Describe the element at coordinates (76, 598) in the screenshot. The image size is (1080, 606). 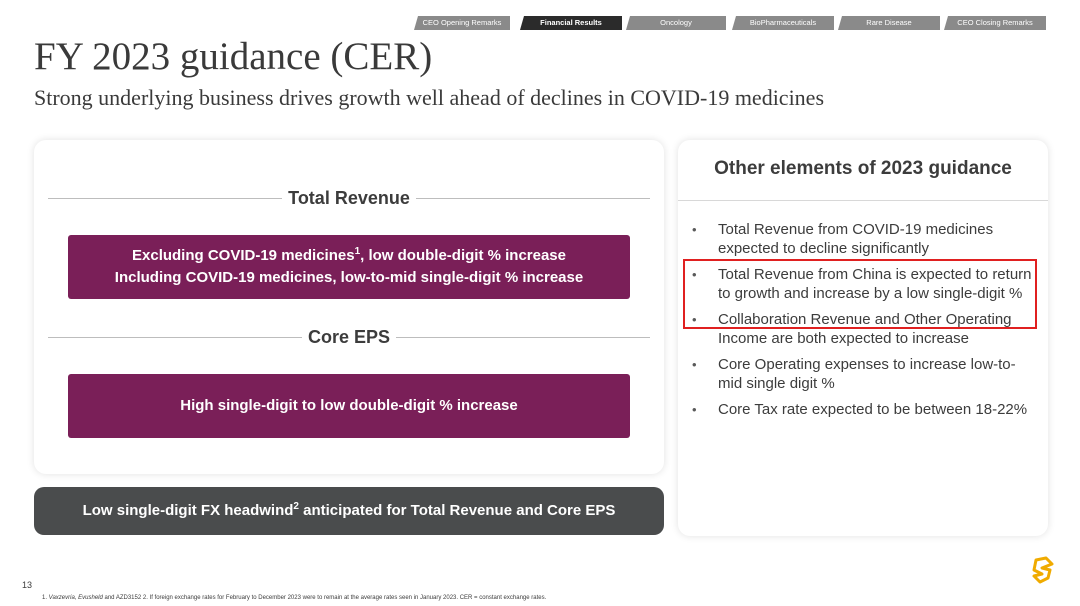
I see `footnote-sep: ,` at that location.